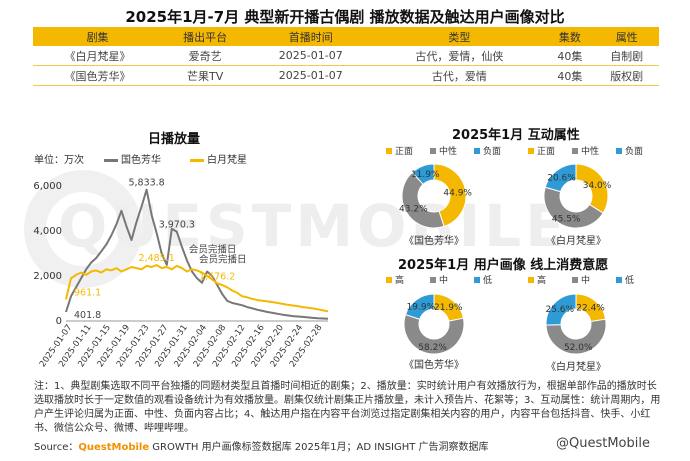 The width and height of the screenshot is (690, 461). I want to click on slice-label: 44.9%, so click(457, 194).